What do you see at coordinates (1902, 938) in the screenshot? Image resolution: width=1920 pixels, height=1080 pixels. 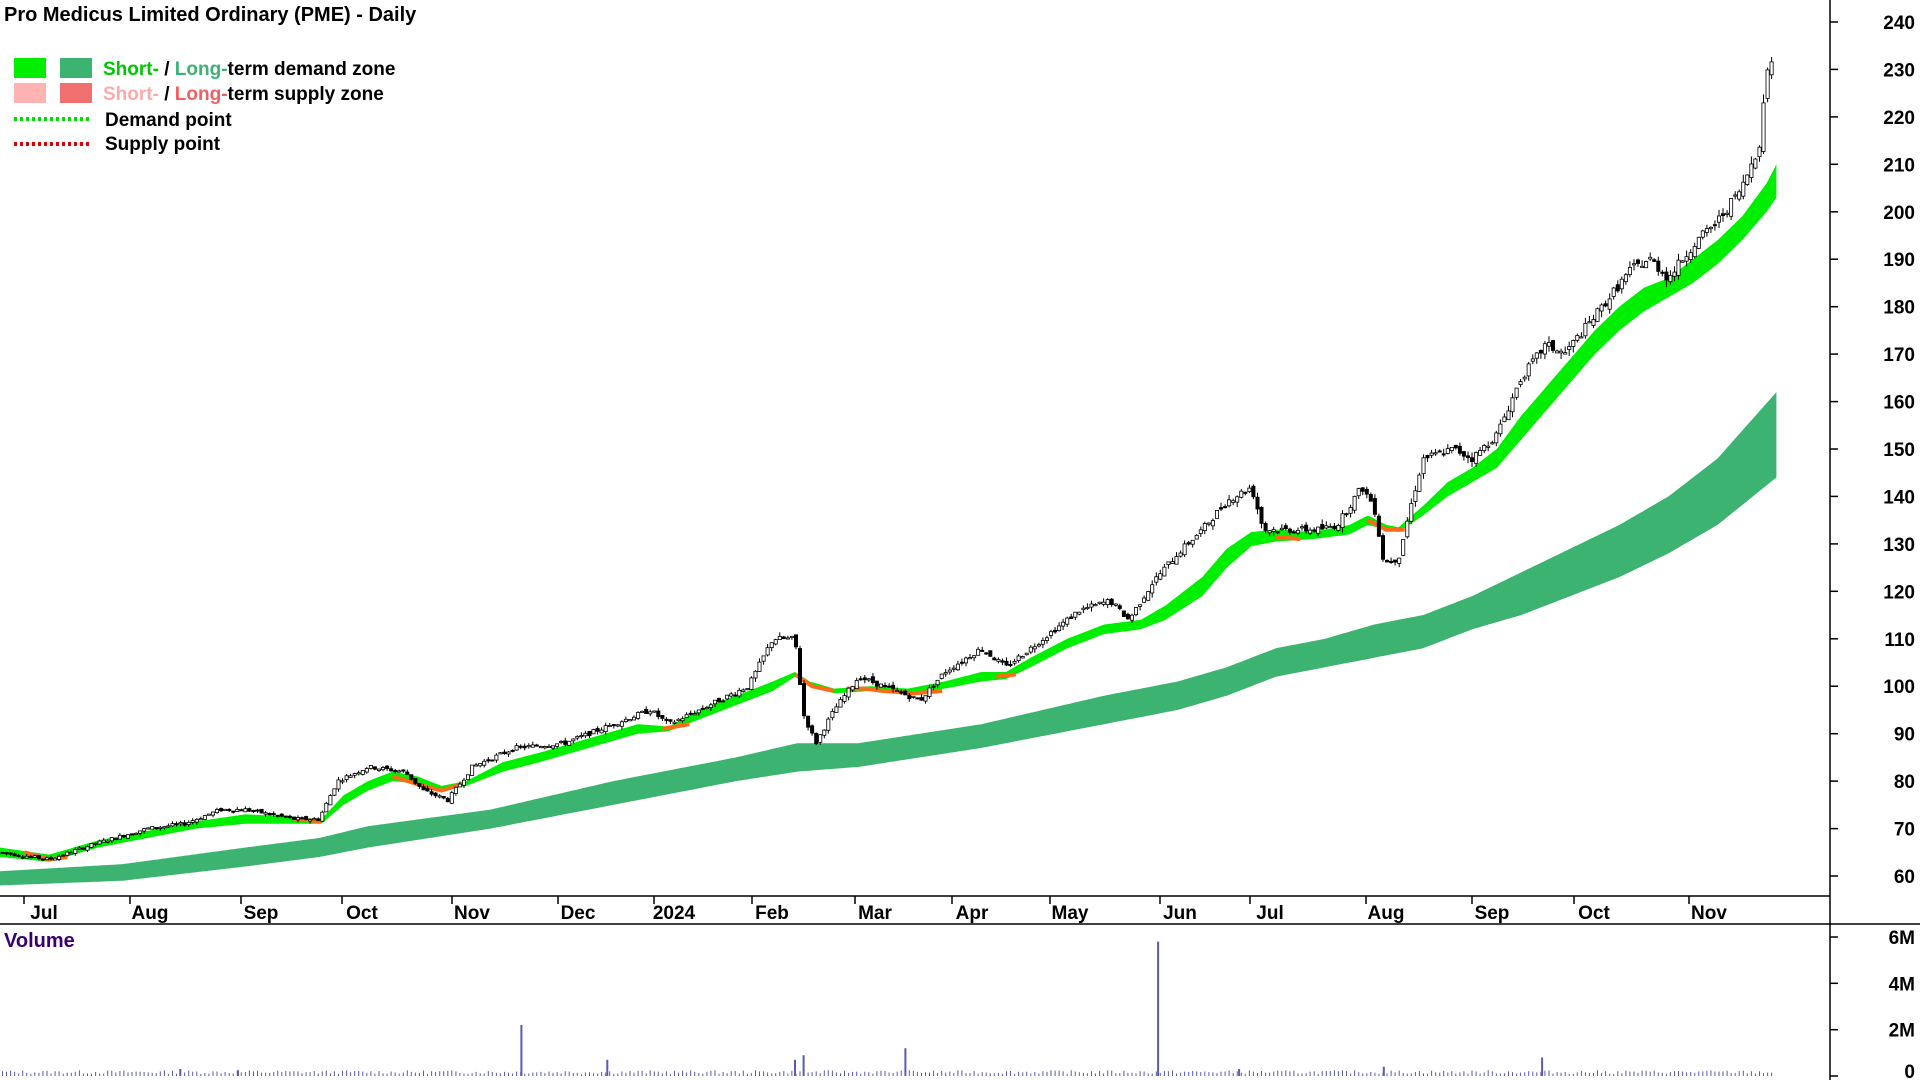 I see `volume-tick-label: 6M` at bounding box center [1902, 938].